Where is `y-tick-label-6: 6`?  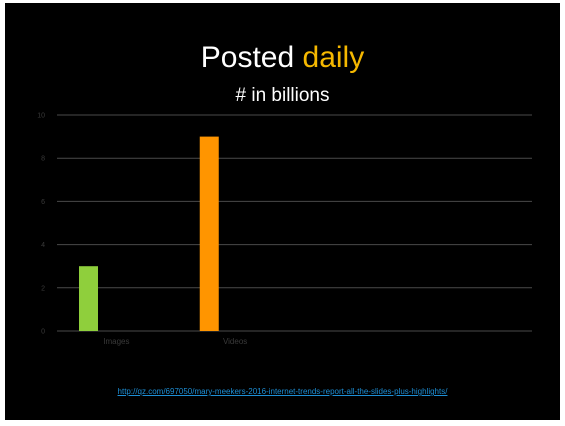 y-tick-label-6: 6 is located at coordinates (43, 202).